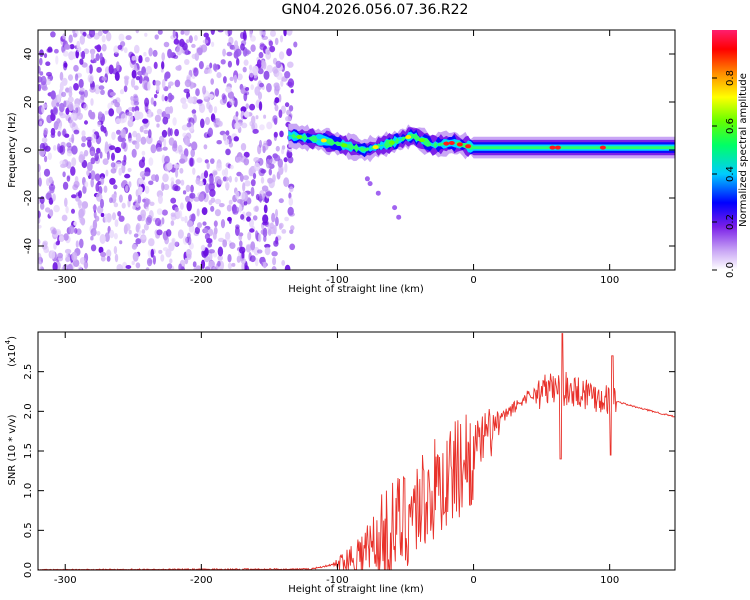  I want to click on x-tick-label: -200, so click(201, 280).